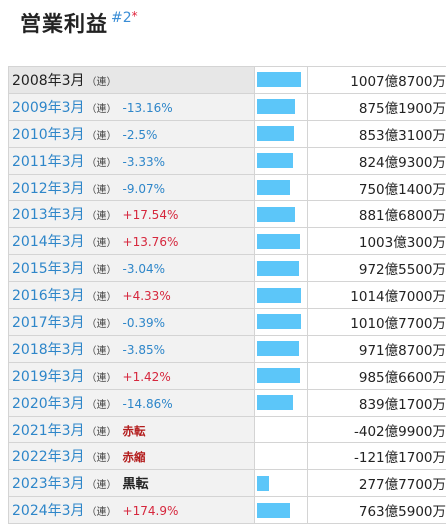  Describe the element at coordinates (376, 268) in the screenshot. I see `operating-profit-value: 972億5500万` at that location.